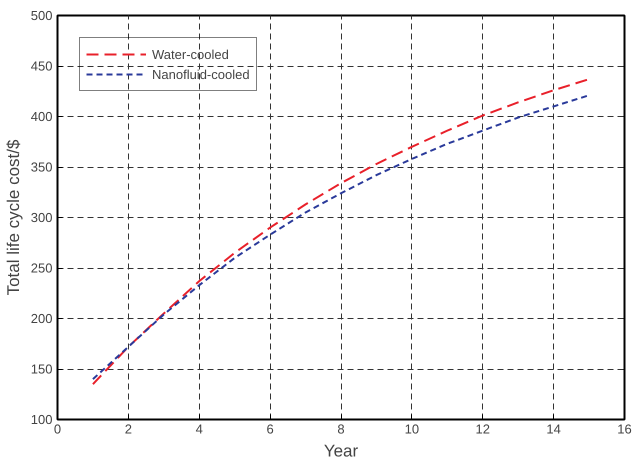 The width and height of the screenshot is (644, 463). Describe the element at coordinates (341, 451) in the screenshot. I see `x-axis-title: Year` at that location.